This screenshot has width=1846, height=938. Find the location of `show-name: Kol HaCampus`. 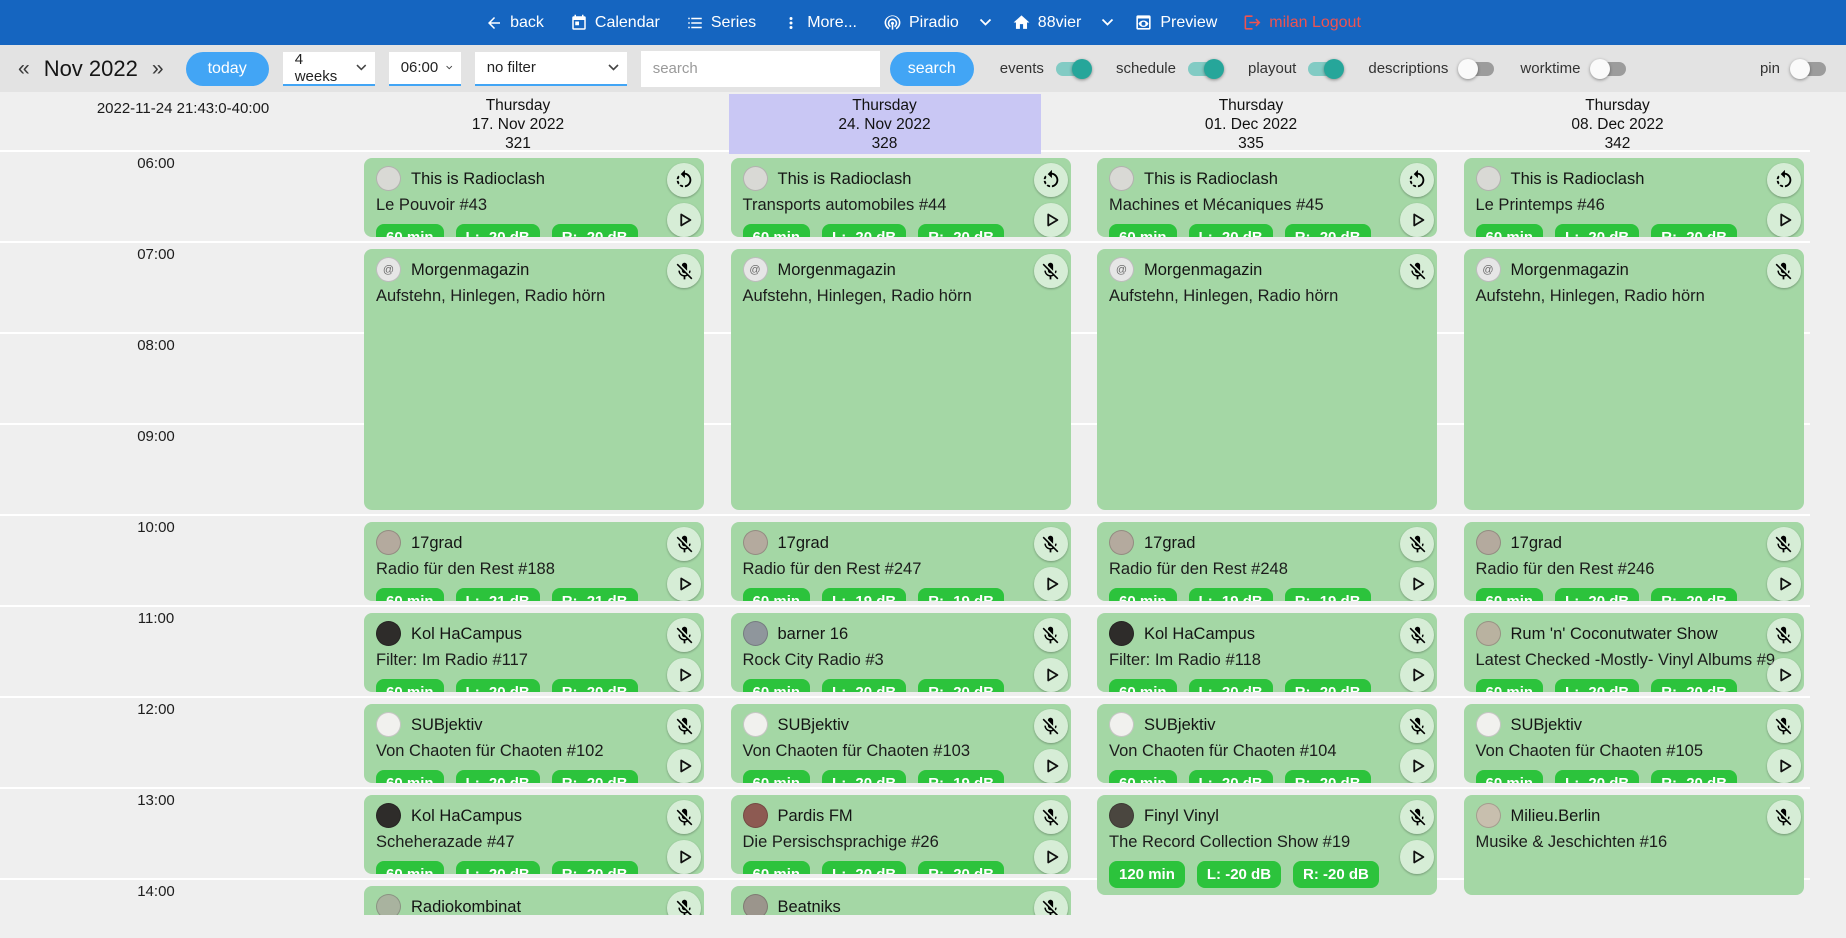

show-name: Kol HaCampus is located at coordinates (466, 633).